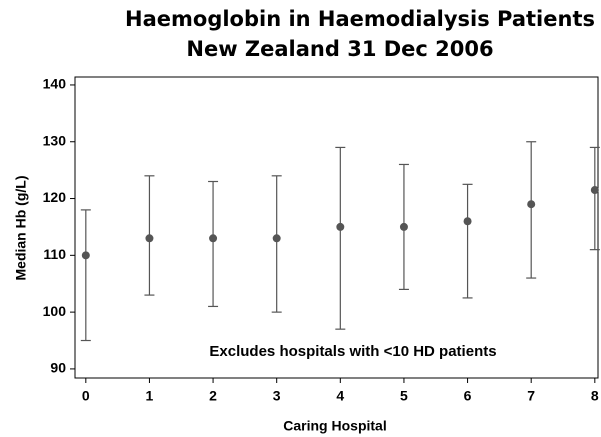  Describe the element at coordinates (21, 228) in the screenshot. I see `y-axis-label: Median Hb (g/L)` at that location.